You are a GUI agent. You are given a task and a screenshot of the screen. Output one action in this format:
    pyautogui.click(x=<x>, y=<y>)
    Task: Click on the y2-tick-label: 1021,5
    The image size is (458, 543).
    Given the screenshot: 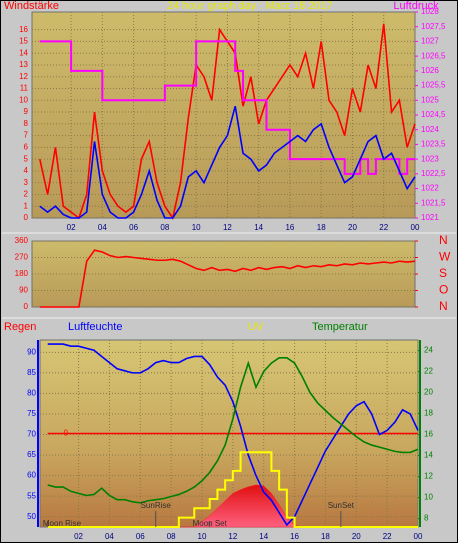 What is the action you would take?
    pyautogui.click(x=433, y=202)
    